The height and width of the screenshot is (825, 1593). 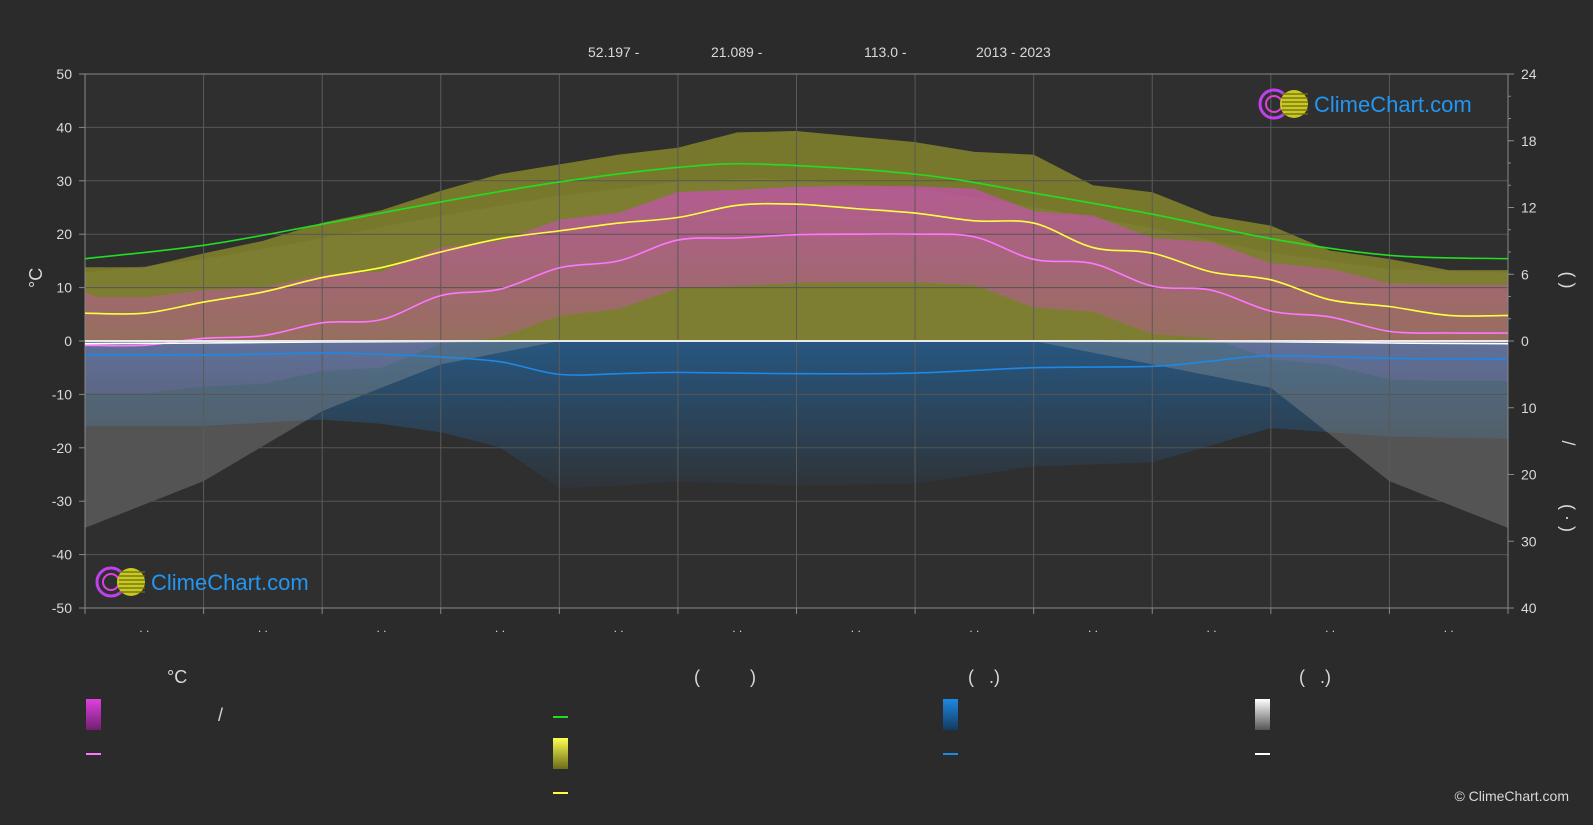 What do you see at coordinates (62, 608) in the screenshot?
I see `left-tick-label: -50` at bounding box center [62, 608].